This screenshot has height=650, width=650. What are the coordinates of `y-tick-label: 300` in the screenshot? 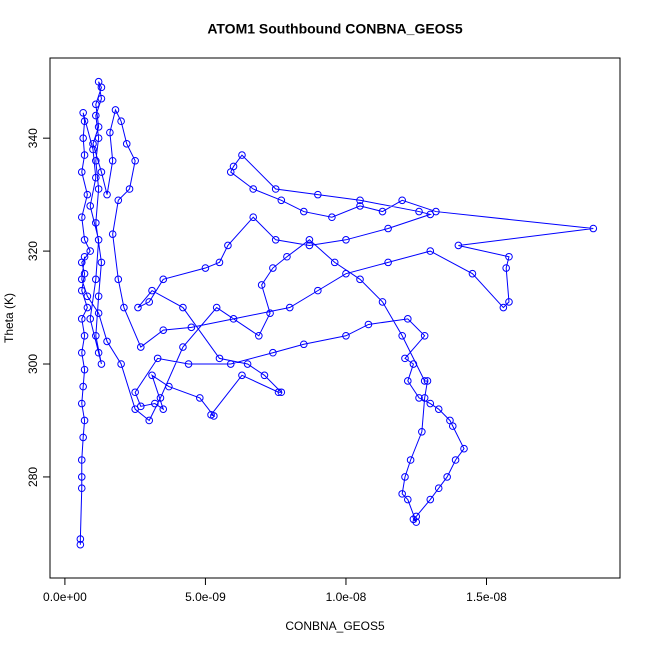 It's located at (33, 364).